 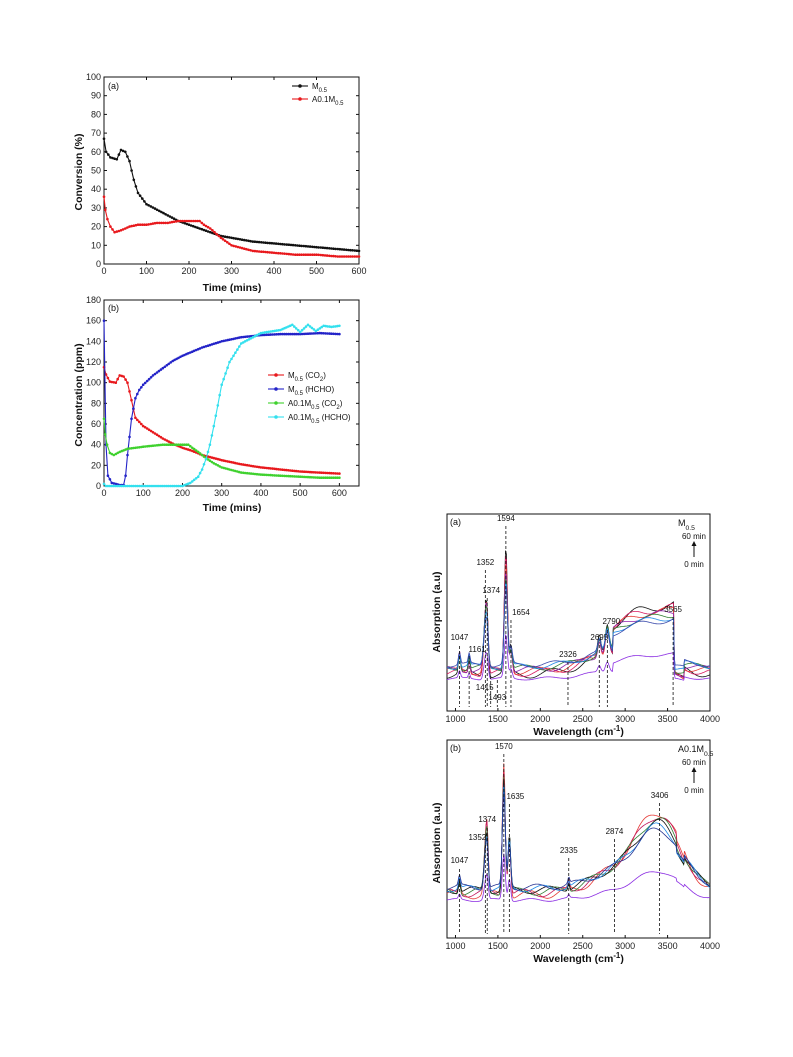 What do you see at coordinates (188, 271) in the screenshot?
I see `conv-xtick-label: 200` at bounding box center [188, 271].